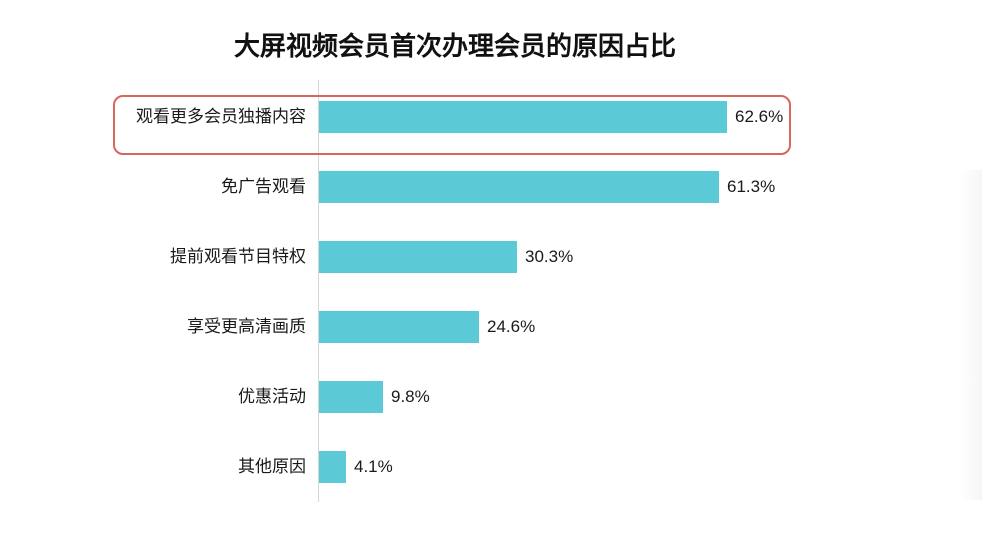 This screenshot has width=982, height=533. Describe the element at coordinates (272, 397) in the screenshot. I see `bar-label: 优惠活动` at that location.